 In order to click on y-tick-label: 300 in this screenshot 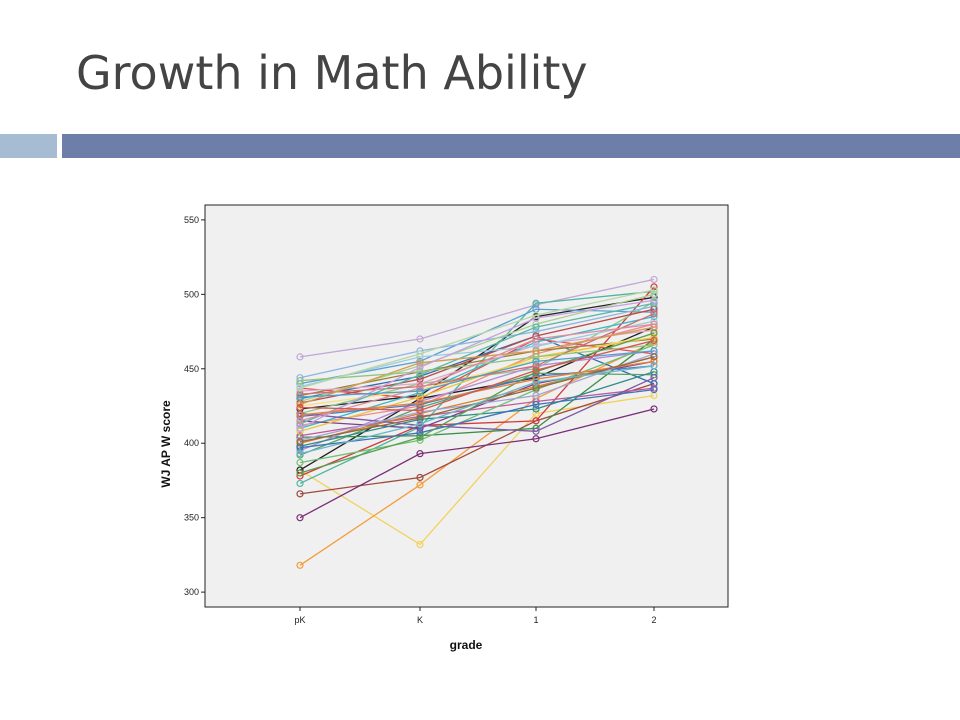, I will do `click(191, 592)`.